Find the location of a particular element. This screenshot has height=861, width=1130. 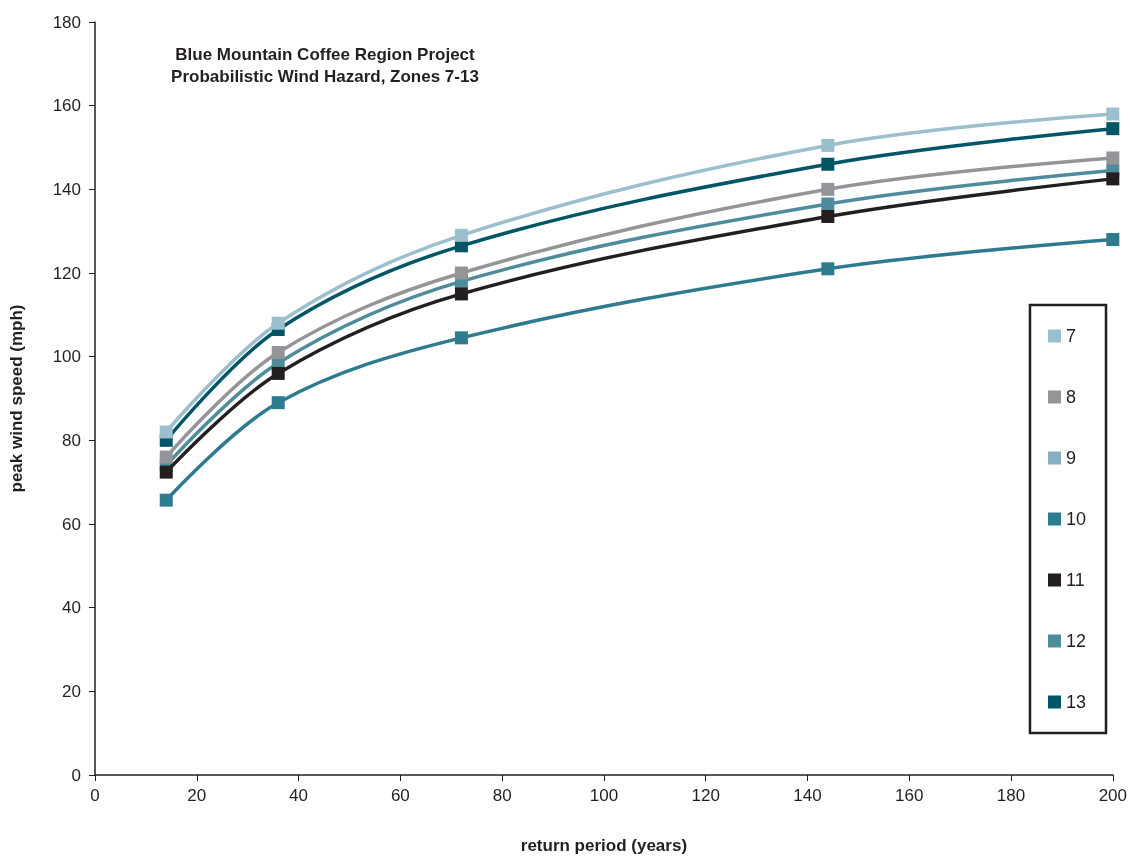

y-tick-label: 120 is located at coordinates (66, 273).